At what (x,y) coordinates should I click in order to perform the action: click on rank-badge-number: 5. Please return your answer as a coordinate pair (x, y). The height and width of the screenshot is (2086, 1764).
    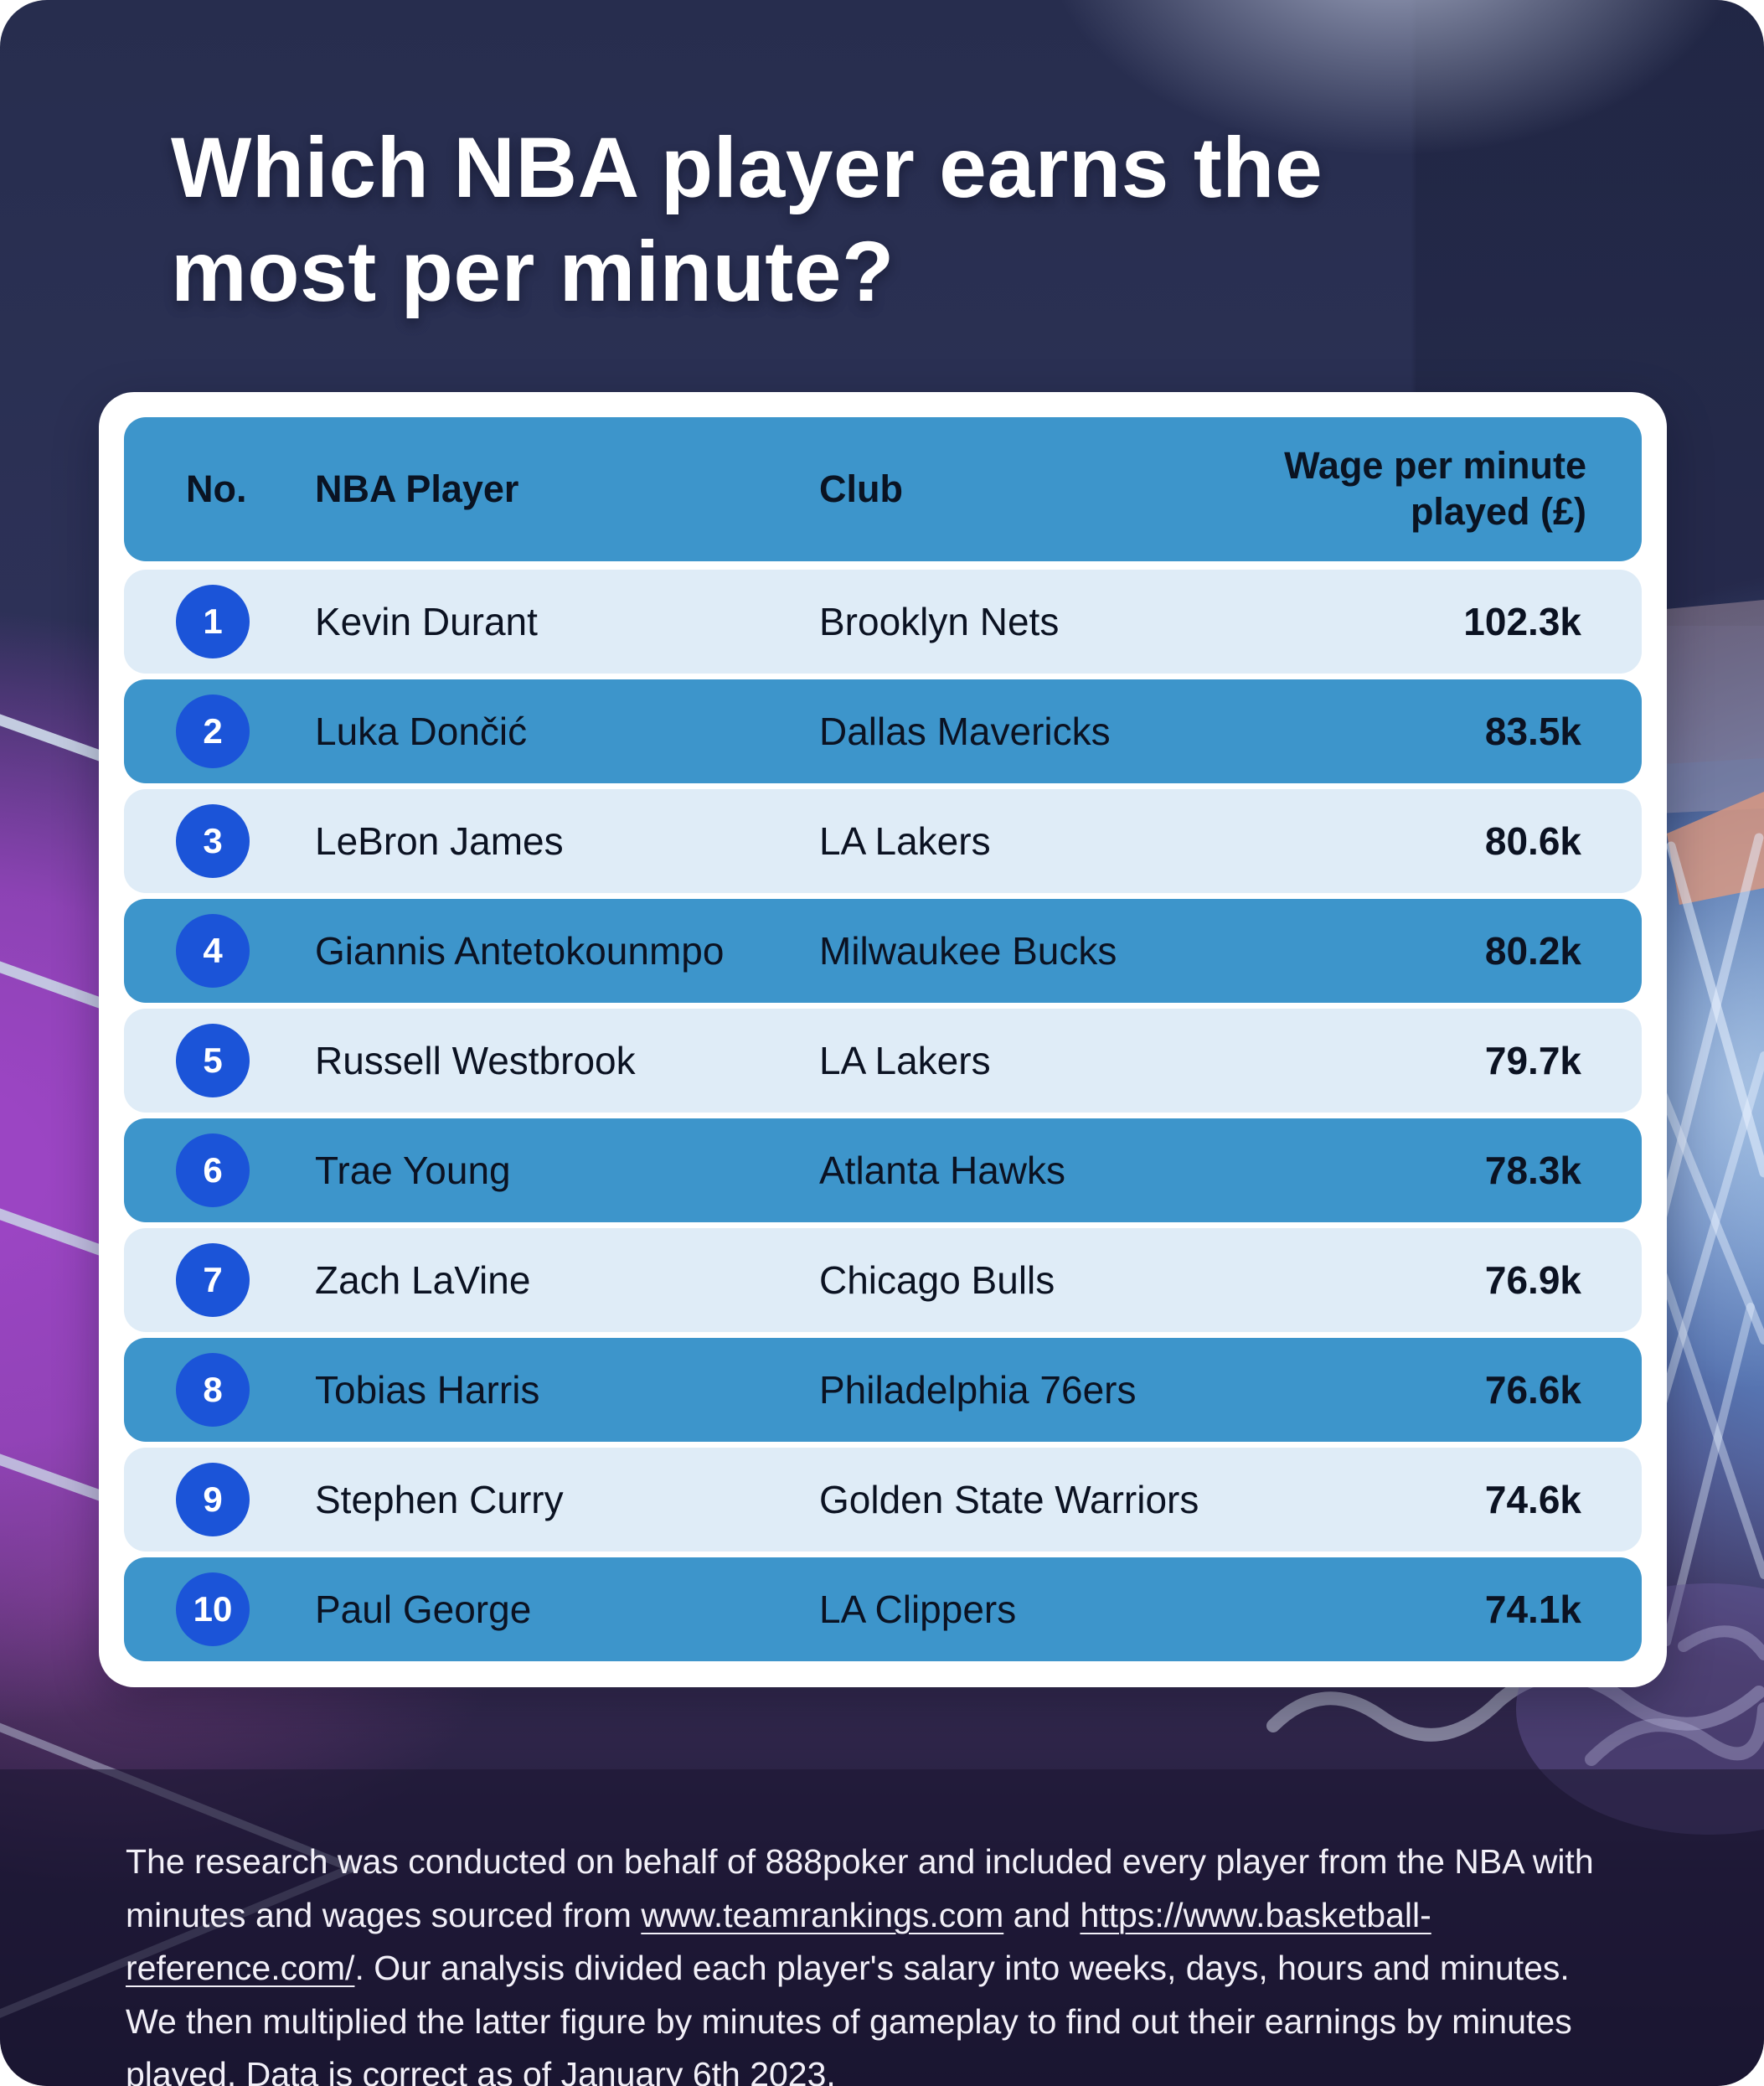
    Looking at the image, I should click on (213, 1060).